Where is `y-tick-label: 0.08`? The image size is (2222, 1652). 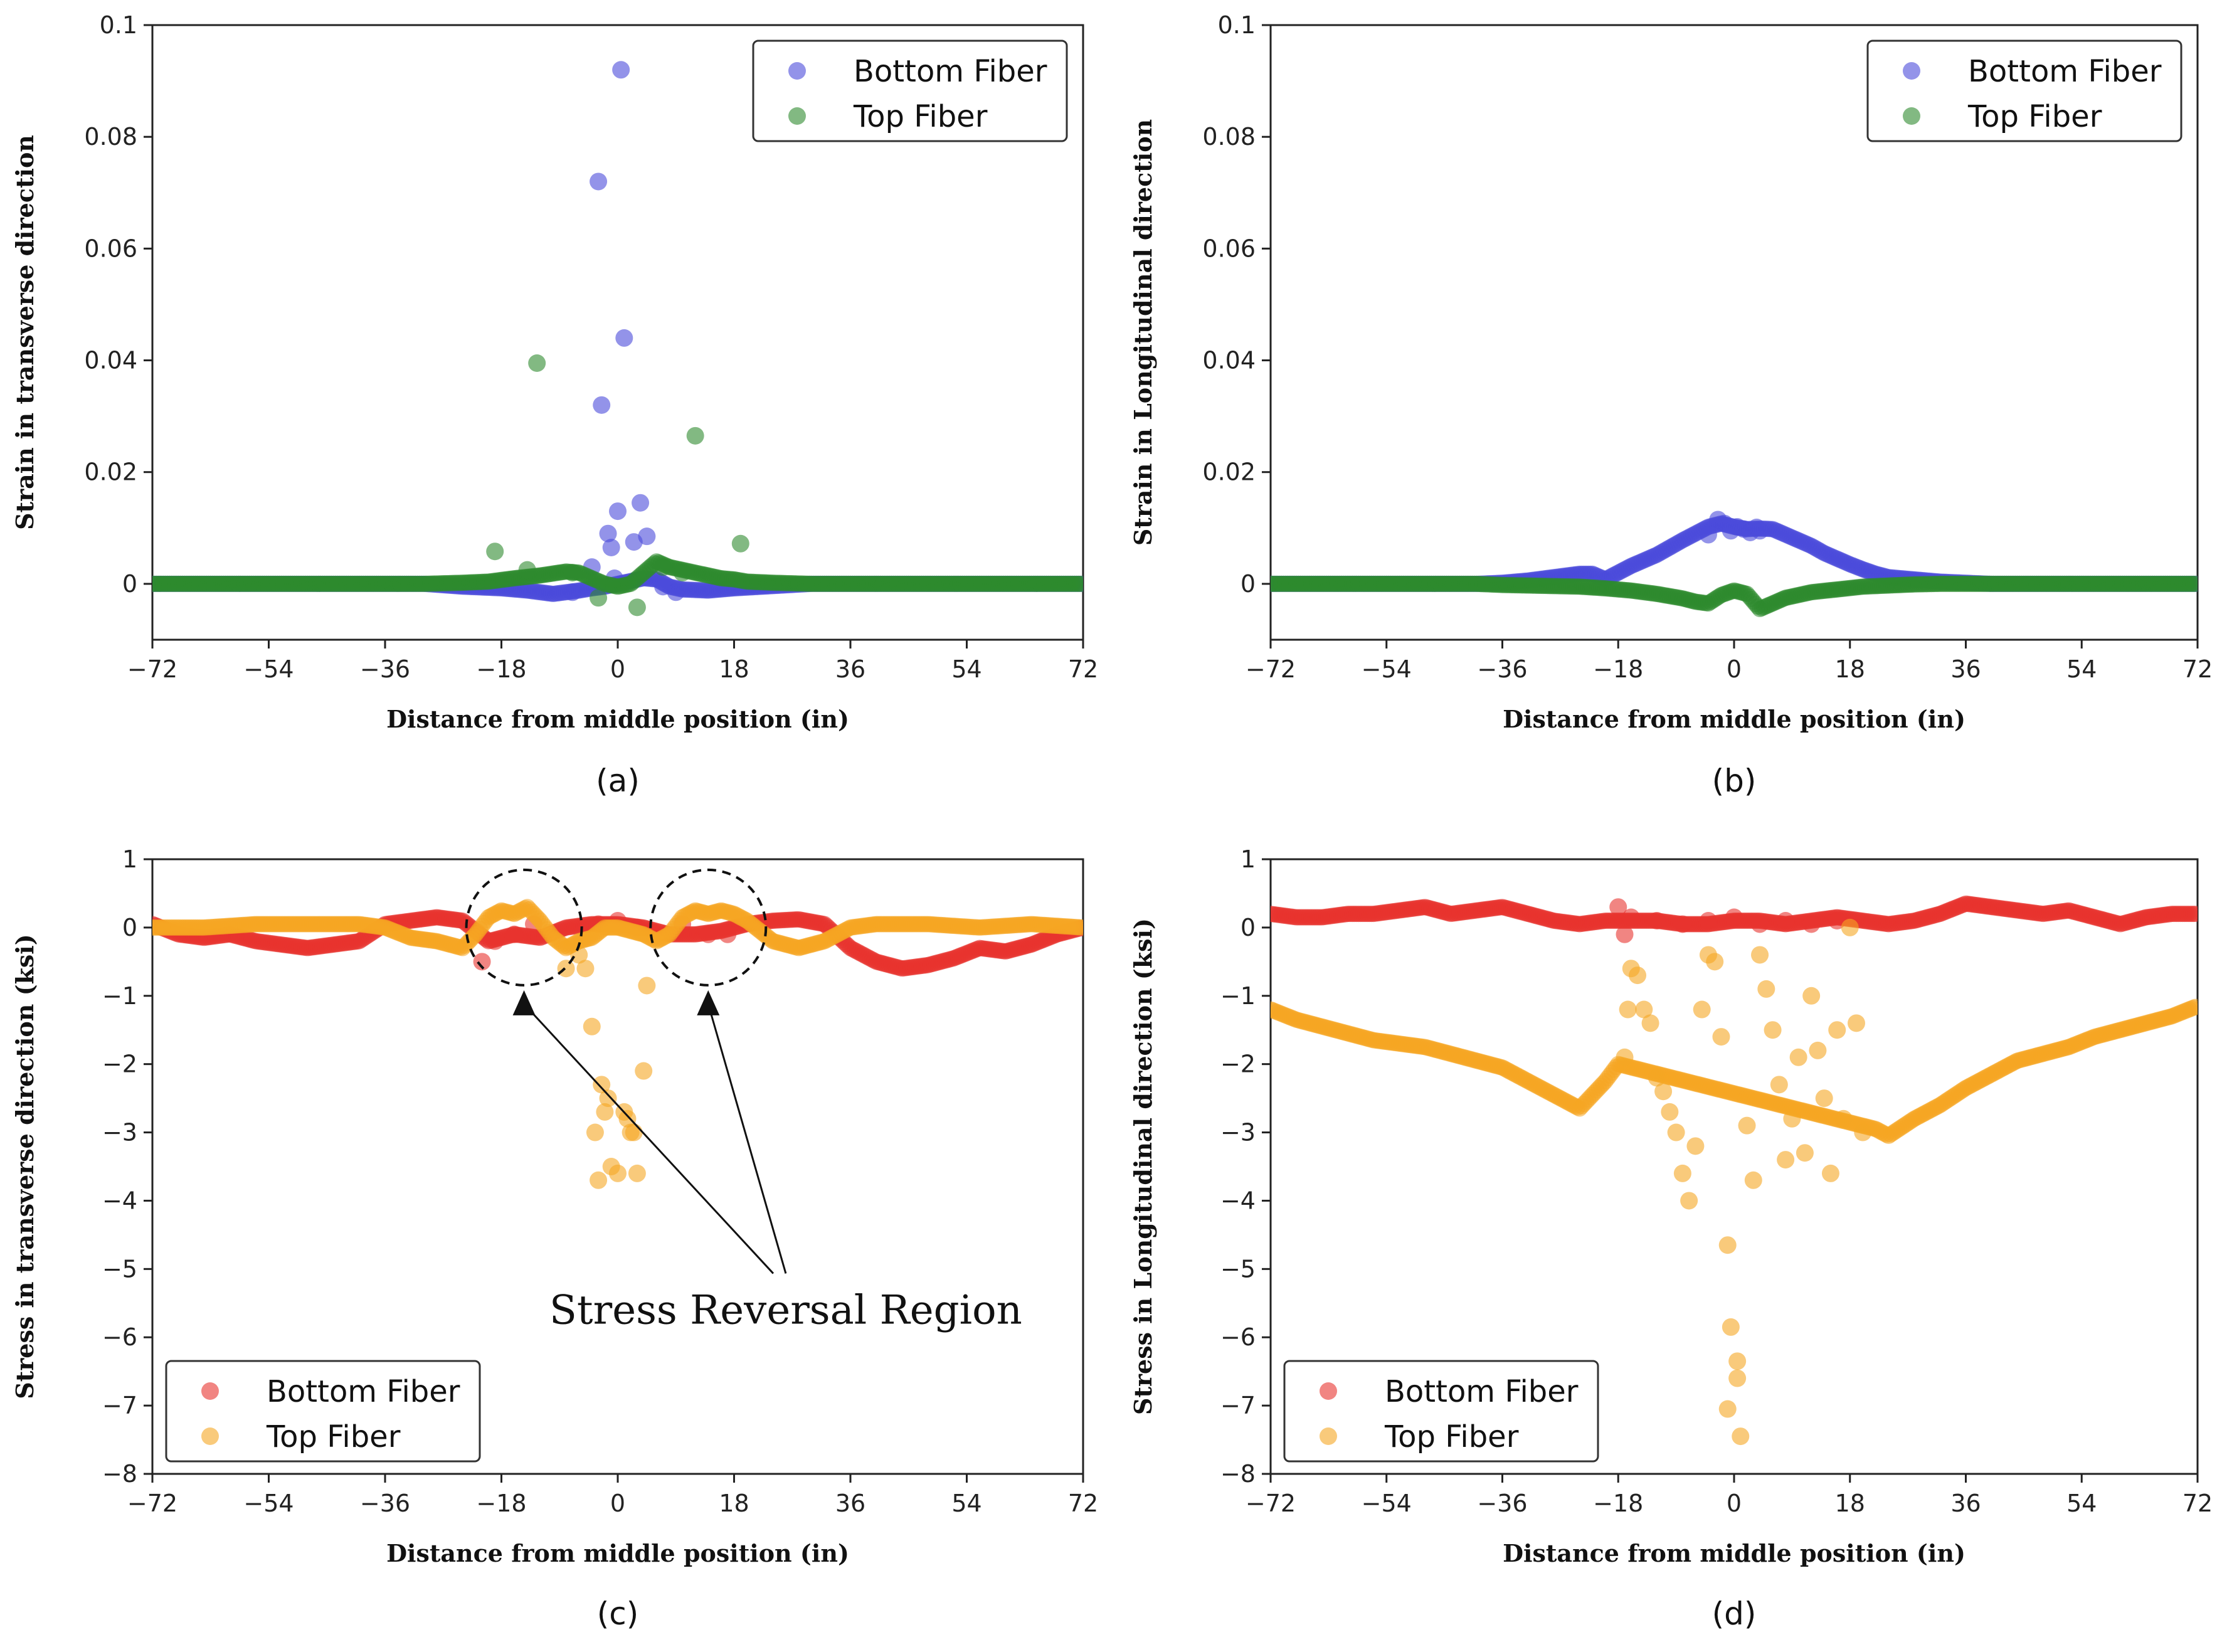
y-tick-label: 0.08 is located at coordinates (1229, 137).